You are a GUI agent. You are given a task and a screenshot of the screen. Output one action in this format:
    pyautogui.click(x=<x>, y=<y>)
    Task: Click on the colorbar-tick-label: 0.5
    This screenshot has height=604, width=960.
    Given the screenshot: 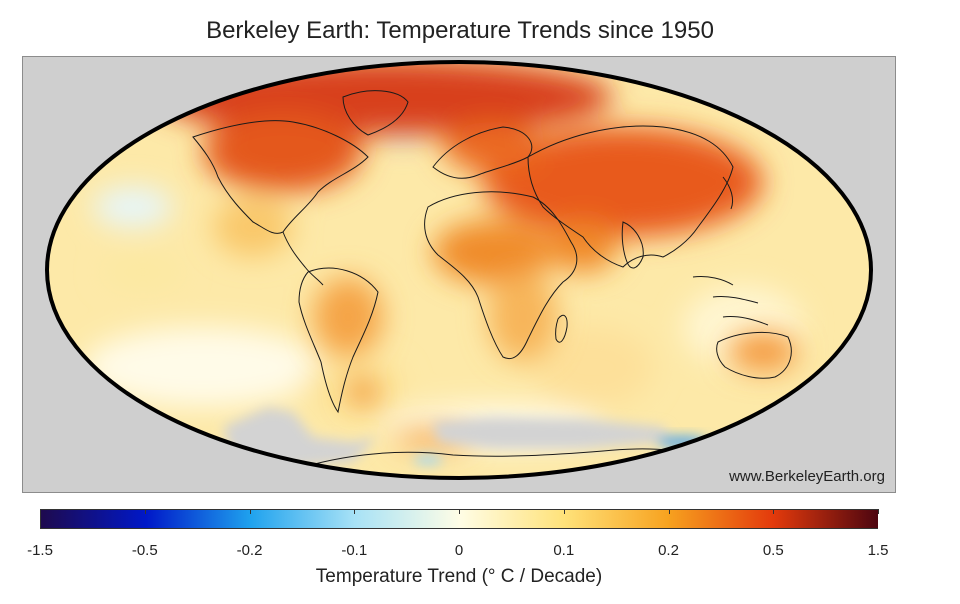 What is the action you would take?
    pyautogui.click(x=773, y=550)
    